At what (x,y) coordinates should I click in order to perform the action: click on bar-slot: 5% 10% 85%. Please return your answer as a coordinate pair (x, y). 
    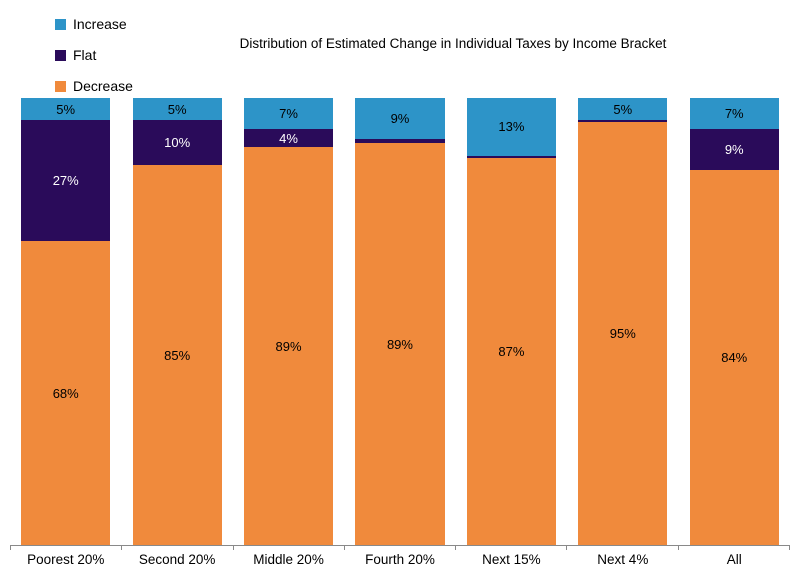
    Looking at the image, I should click on (176, 321).